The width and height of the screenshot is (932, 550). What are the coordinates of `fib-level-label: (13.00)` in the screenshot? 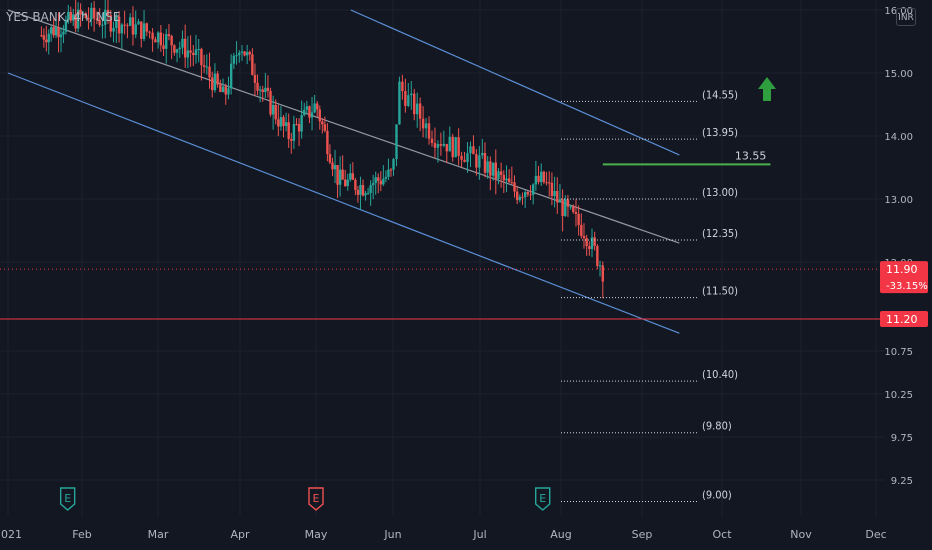 It's located at (720, 192).